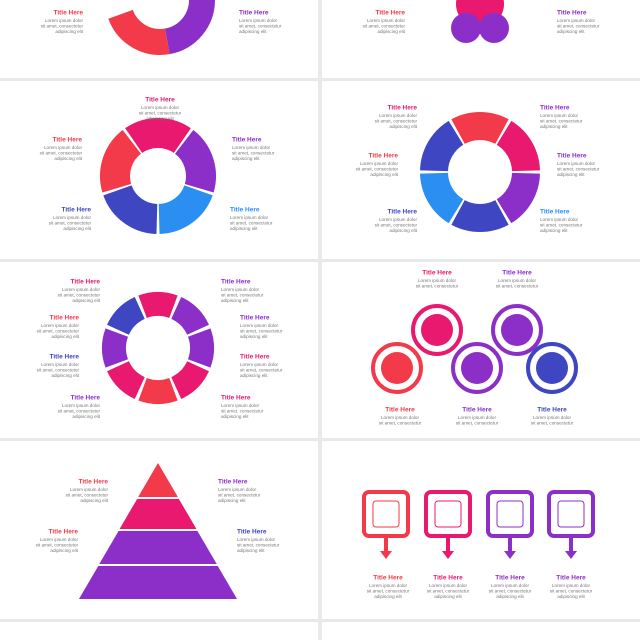 The height and width of the screenshot is (640, 640). I want to click on hole, so click(158, 348).